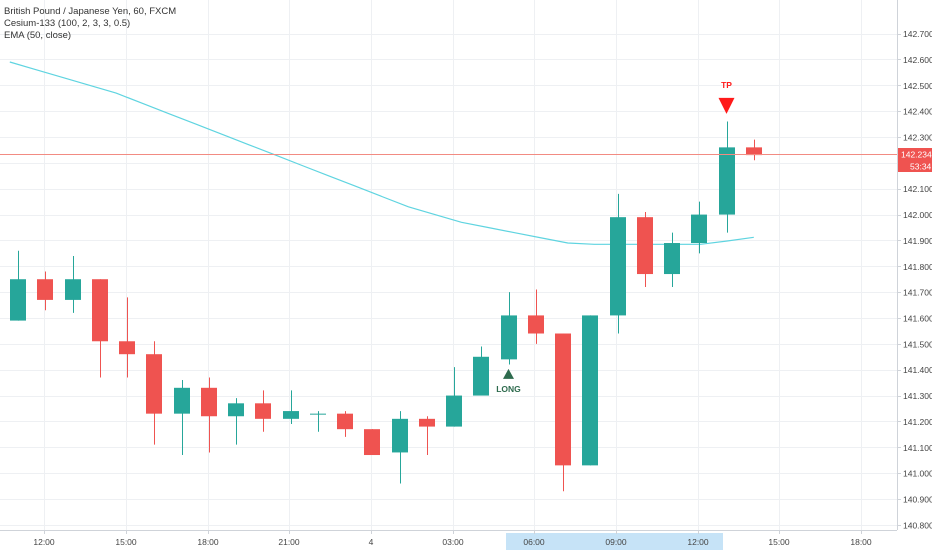  I want to click on legend-ema: EMA (50, close), so click(37, 35).